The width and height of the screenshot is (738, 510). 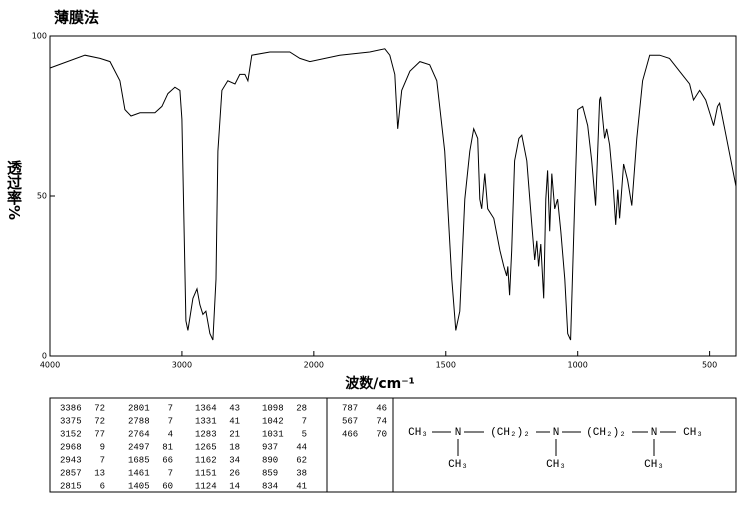 I want to click on y-tick-label: 50, so click(x=42, y=196).